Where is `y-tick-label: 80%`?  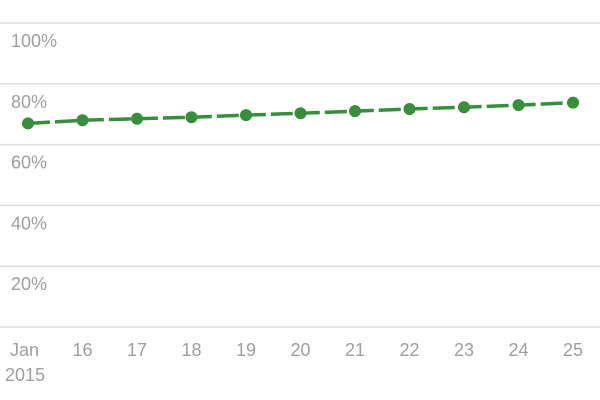 y-tick-label: 80% is located at coordinates (29, 102).